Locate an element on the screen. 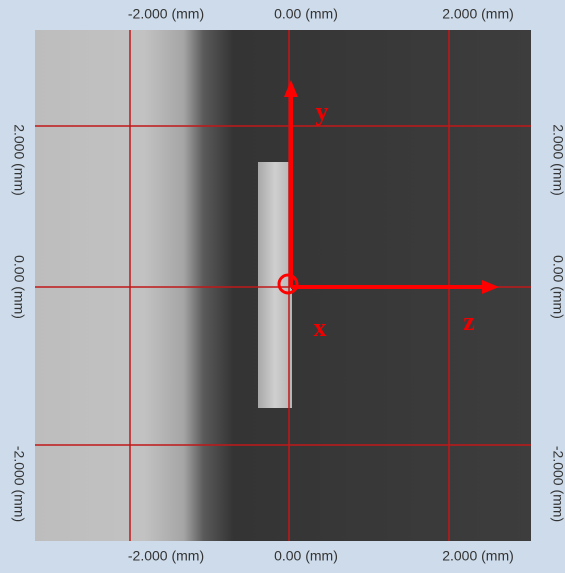 The image size is (565, 573). annotation: x is located at coordinates (320, 327).